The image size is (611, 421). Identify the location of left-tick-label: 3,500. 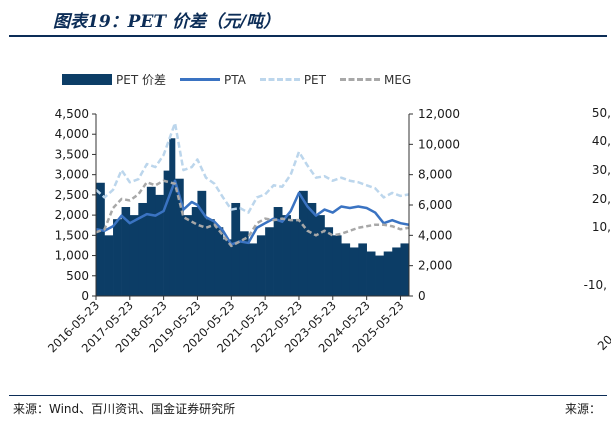
(72, 154).